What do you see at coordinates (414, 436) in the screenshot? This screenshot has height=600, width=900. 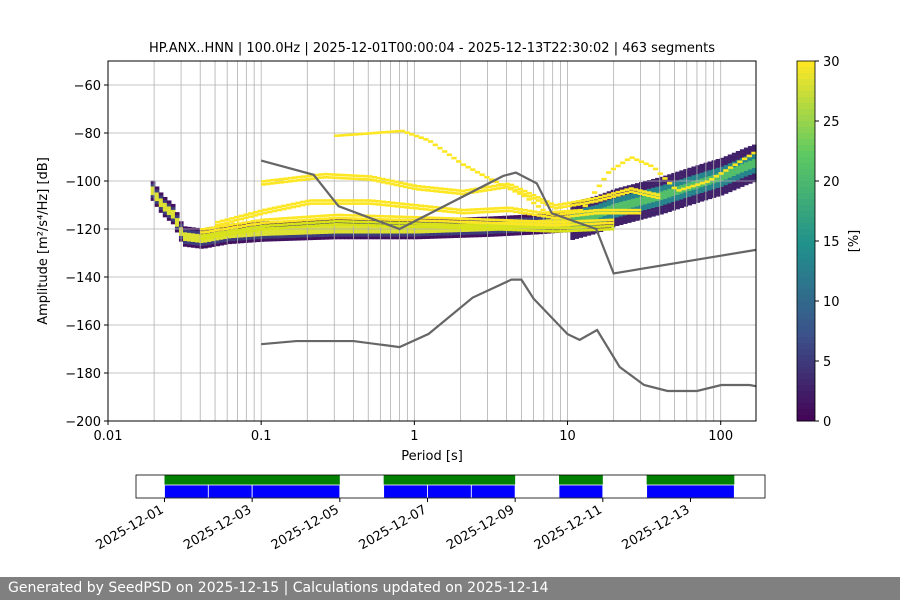 I see `x-tick-label: 1` at bounding box center [414, 436].